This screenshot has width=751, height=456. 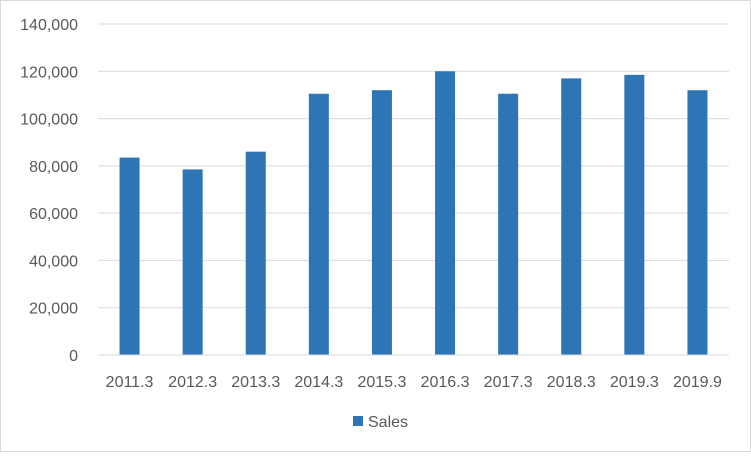 What do you see at coordinates (255, 253) in the screenshot?
I see `bar-2013.3` at bounding box center [255, 253].